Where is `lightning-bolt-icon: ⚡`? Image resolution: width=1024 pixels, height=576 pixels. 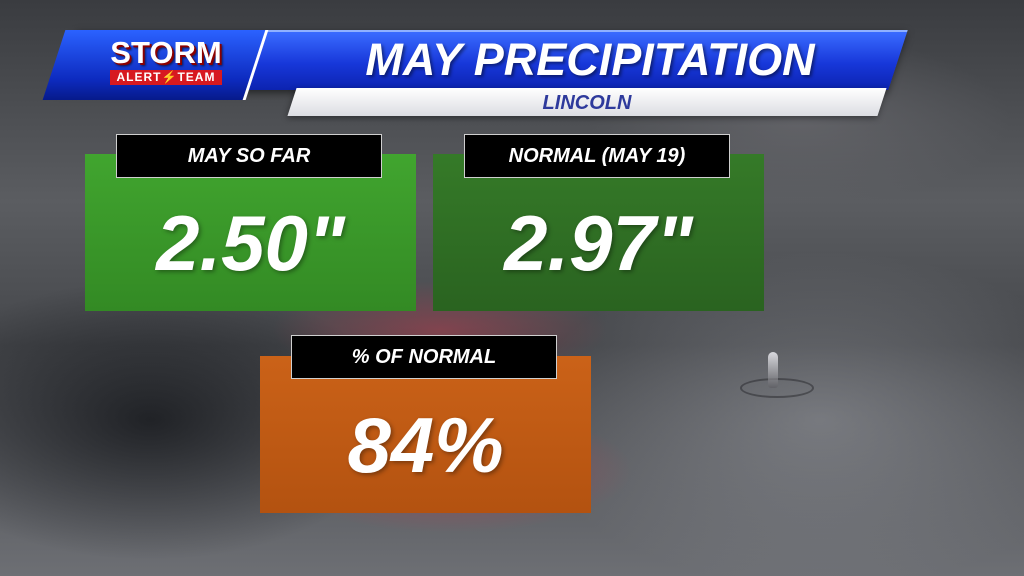 lightning-bolt-icon: ⚡ is located at coordinates (169, 77).